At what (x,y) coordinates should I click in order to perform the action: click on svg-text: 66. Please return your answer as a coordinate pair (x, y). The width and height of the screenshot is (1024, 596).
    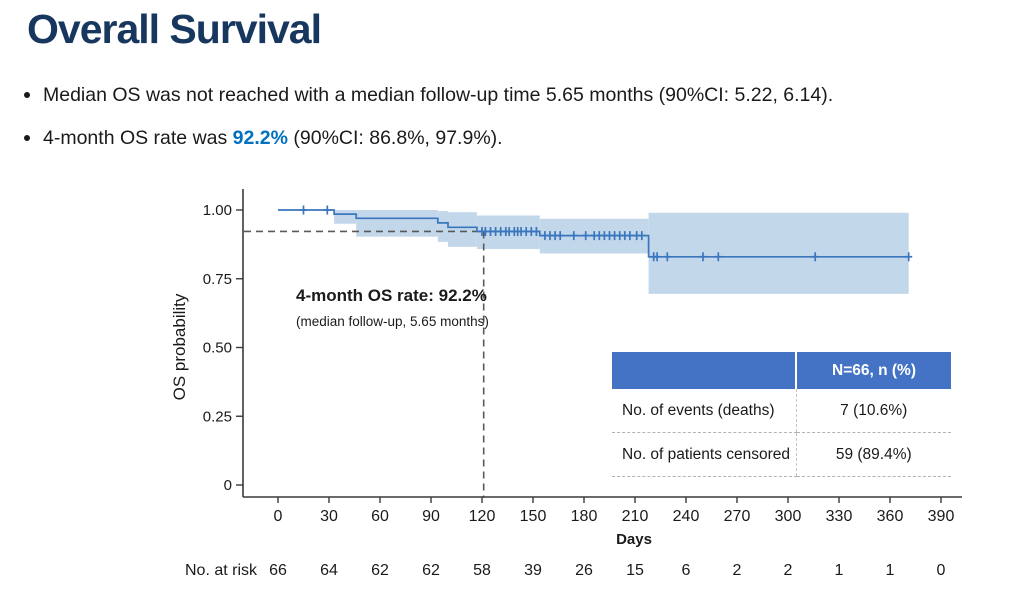
    Looking at the image, I should click on (278, 570).